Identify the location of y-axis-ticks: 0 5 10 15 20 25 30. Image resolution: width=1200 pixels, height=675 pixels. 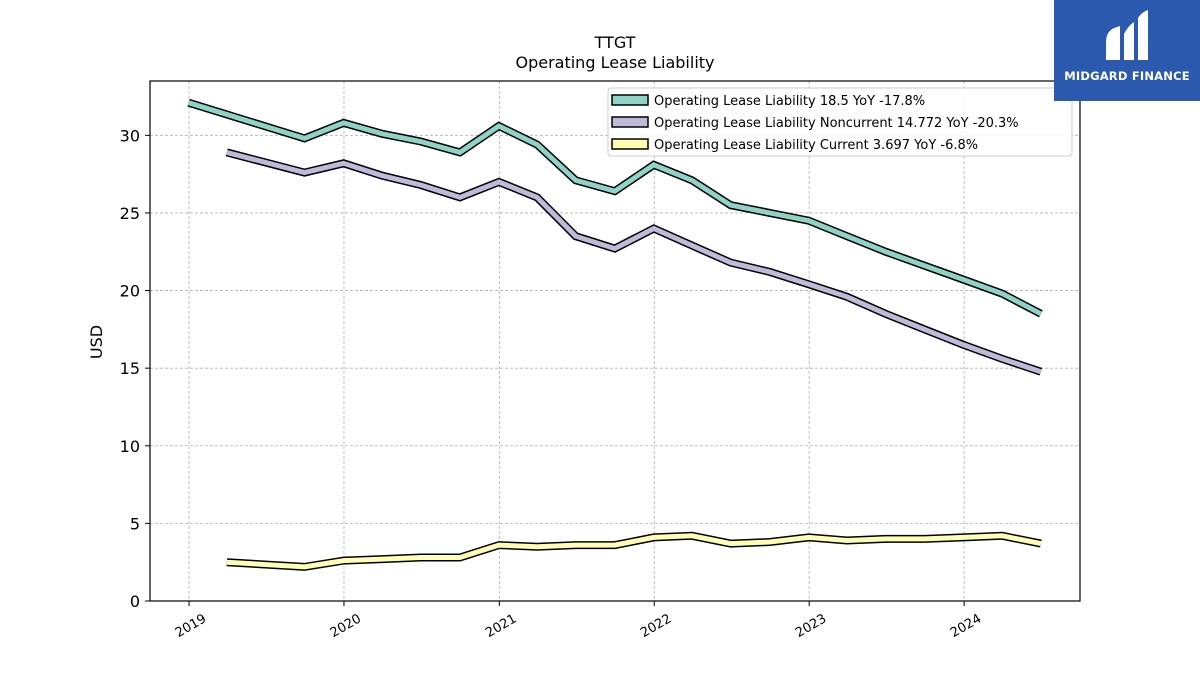
(135, 368).